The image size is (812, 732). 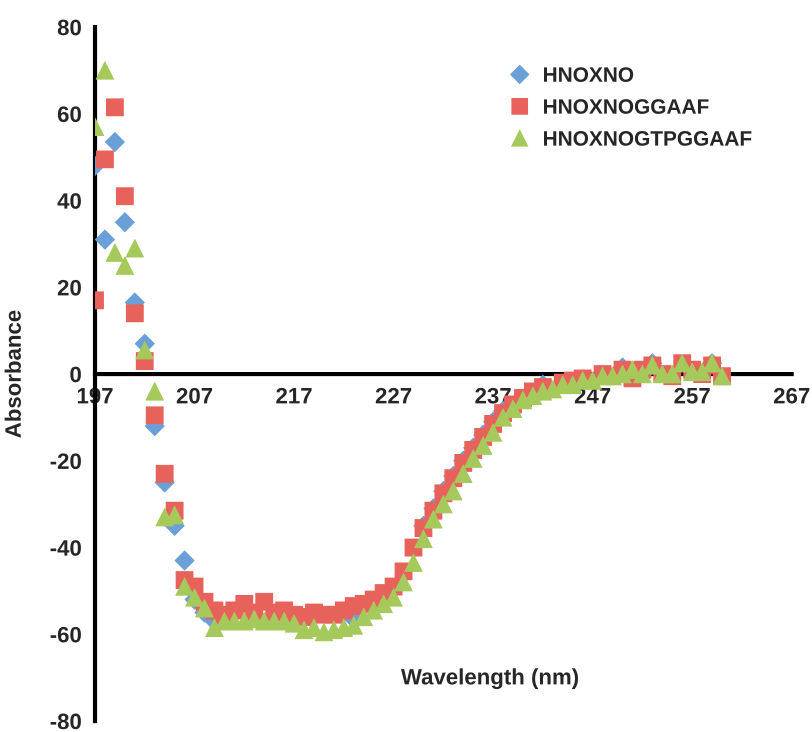 I want to click on y-tick-label: 0, so click(x=75, y=374).